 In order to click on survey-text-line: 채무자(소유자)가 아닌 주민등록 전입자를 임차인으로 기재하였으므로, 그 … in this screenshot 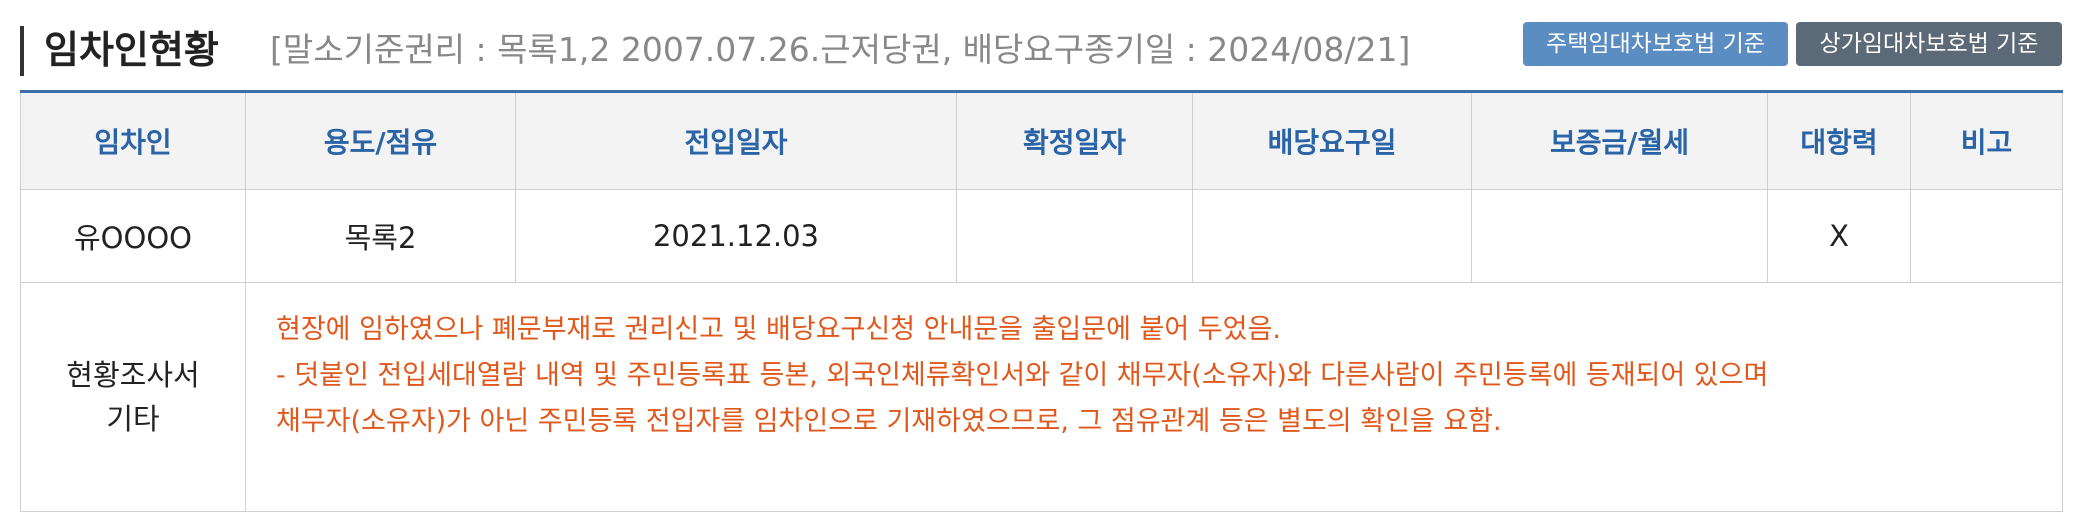, I will do `click(889, 421)`.